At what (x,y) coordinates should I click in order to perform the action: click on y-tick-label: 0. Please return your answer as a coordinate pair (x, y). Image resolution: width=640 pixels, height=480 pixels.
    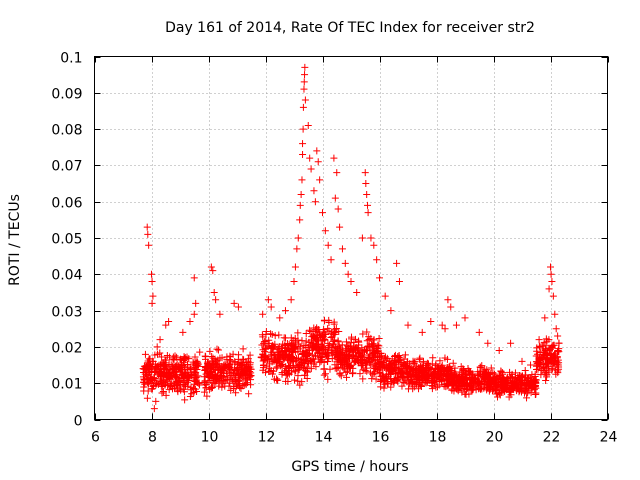
    Looking at the image, I should click on (78, 422).